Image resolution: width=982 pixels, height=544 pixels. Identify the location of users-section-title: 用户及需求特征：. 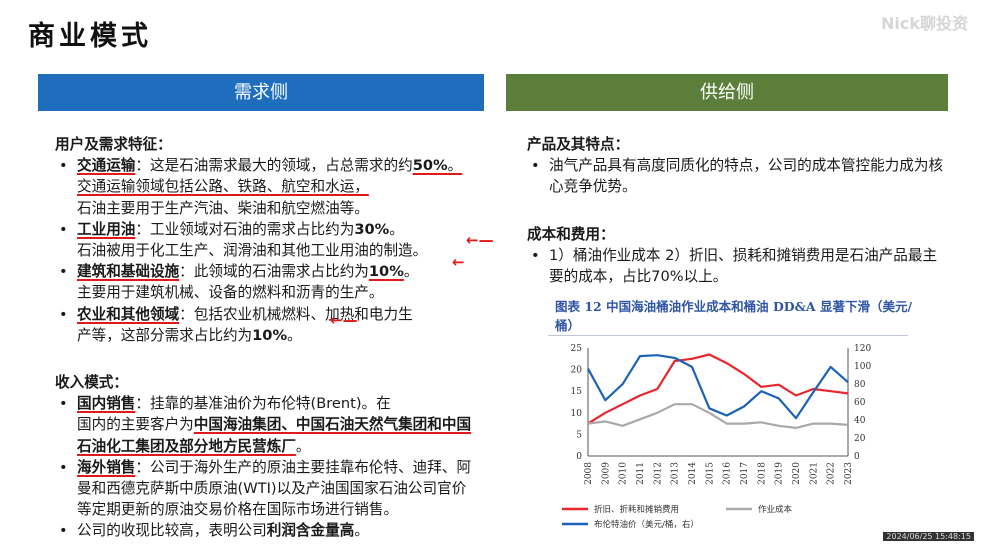
(113, 144).